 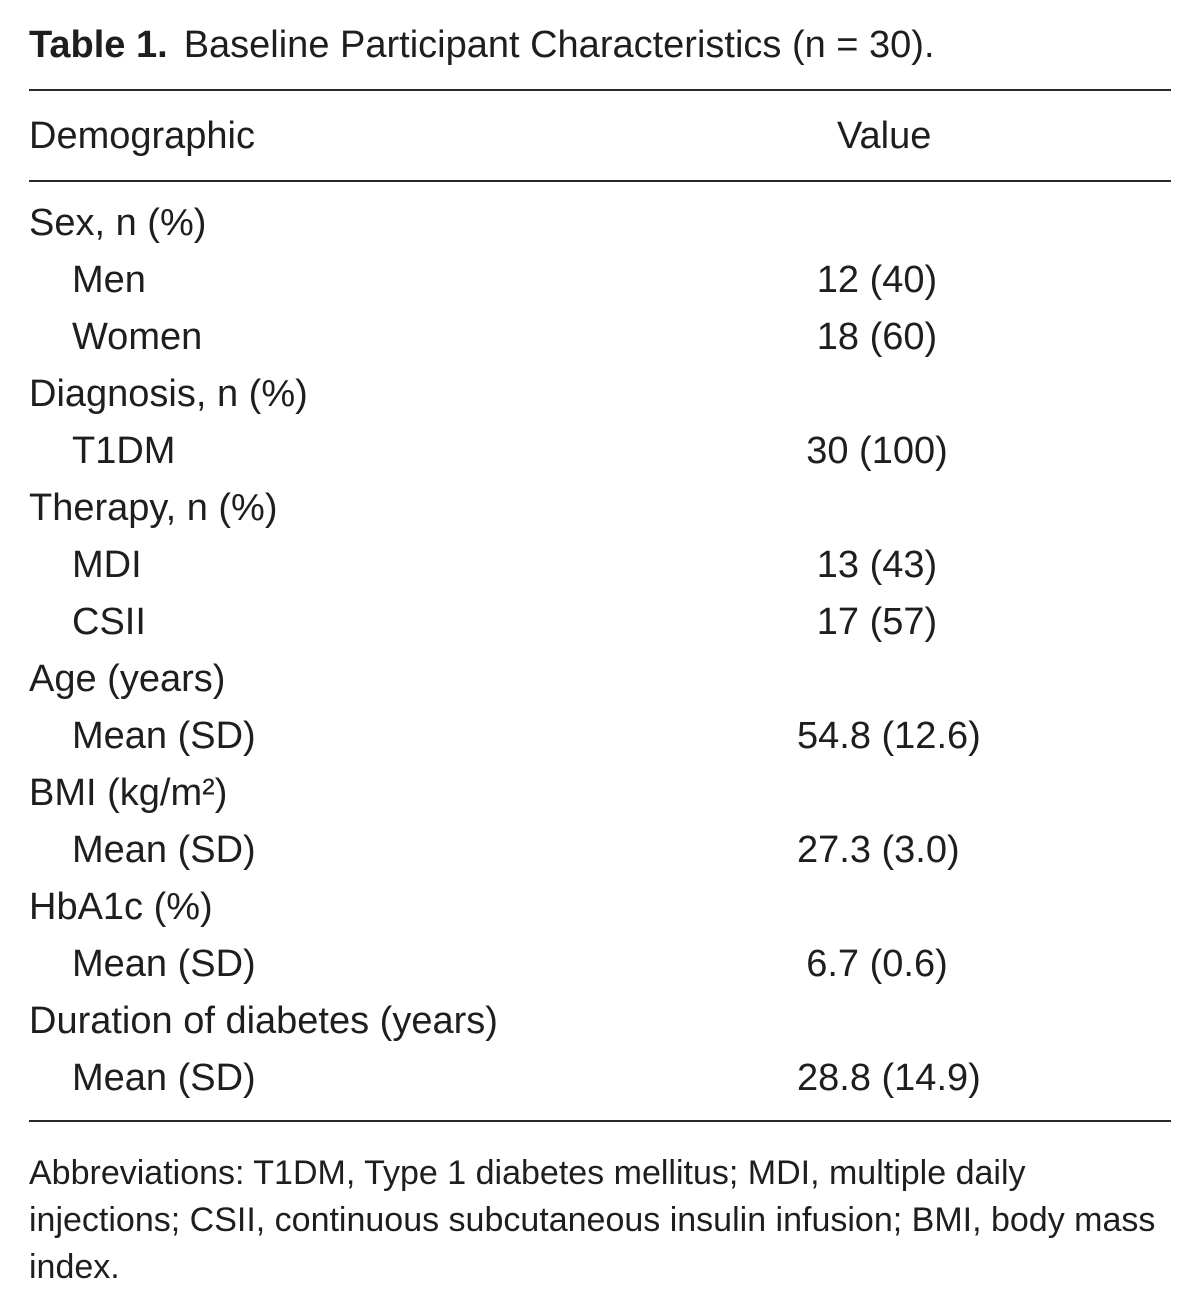 I want to click on row-label: T1DM, so click(x=124, y=451).